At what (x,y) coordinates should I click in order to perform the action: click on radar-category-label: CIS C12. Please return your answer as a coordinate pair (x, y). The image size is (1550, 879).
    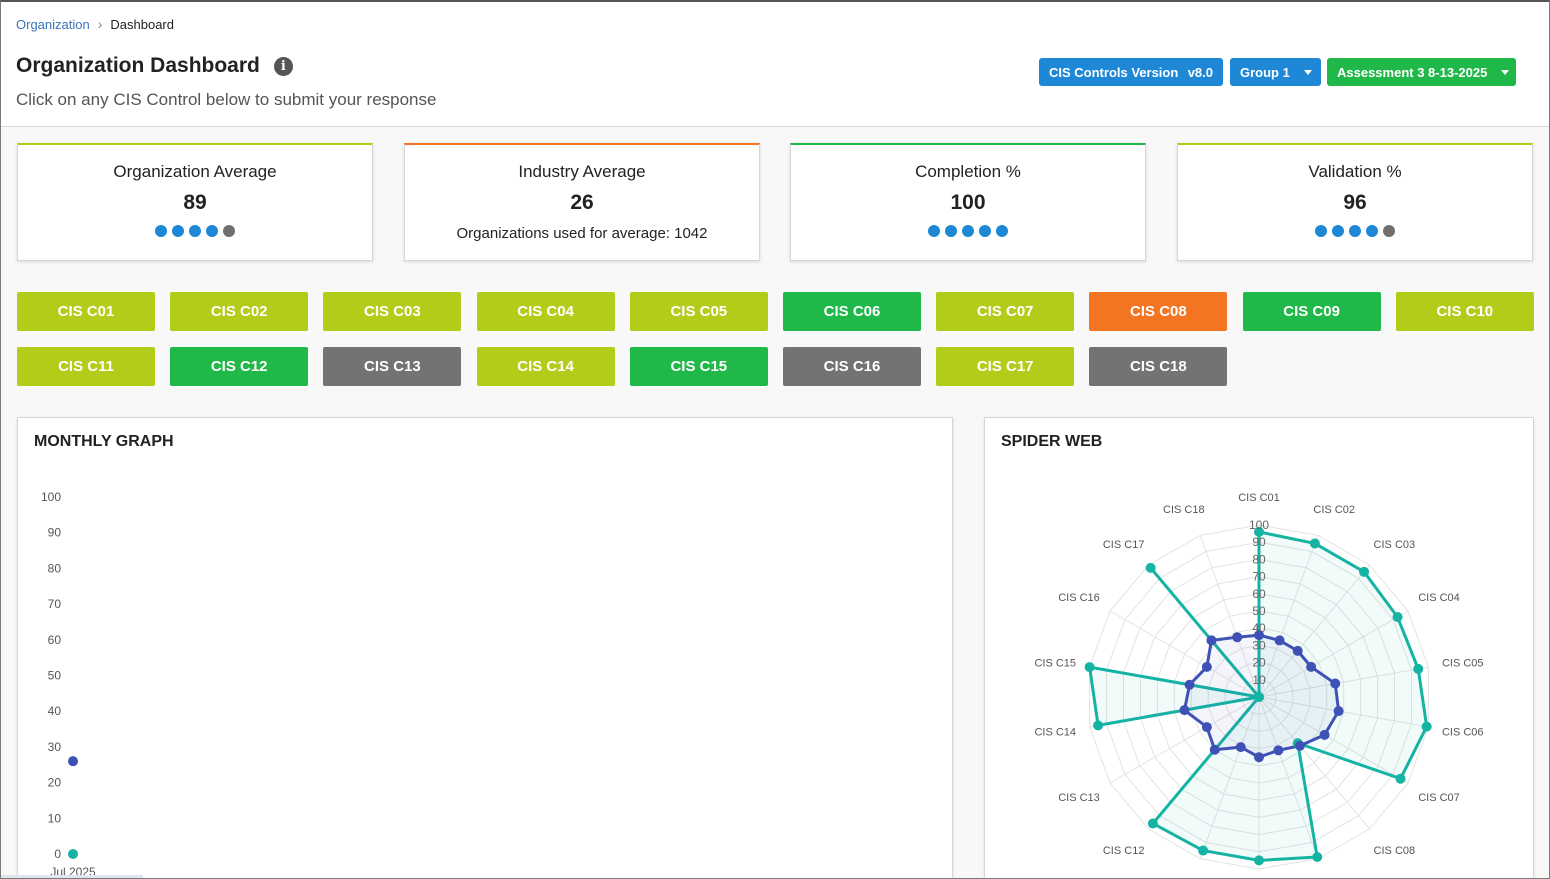
    Looking at the image, I should click on (1124, 851).